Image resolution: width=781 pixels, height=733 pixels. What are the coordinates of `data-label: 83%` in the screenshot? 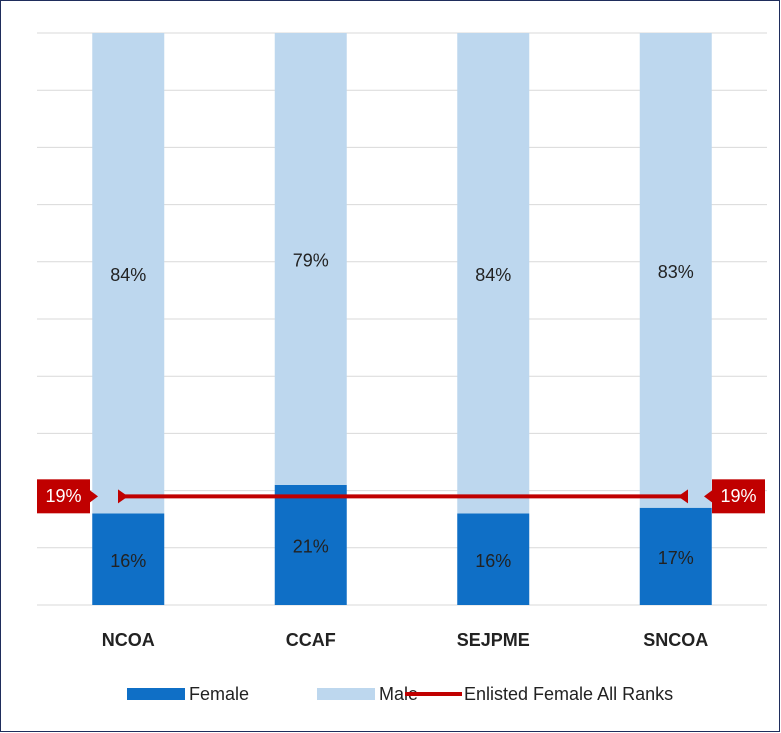 It's located at (676, 272).